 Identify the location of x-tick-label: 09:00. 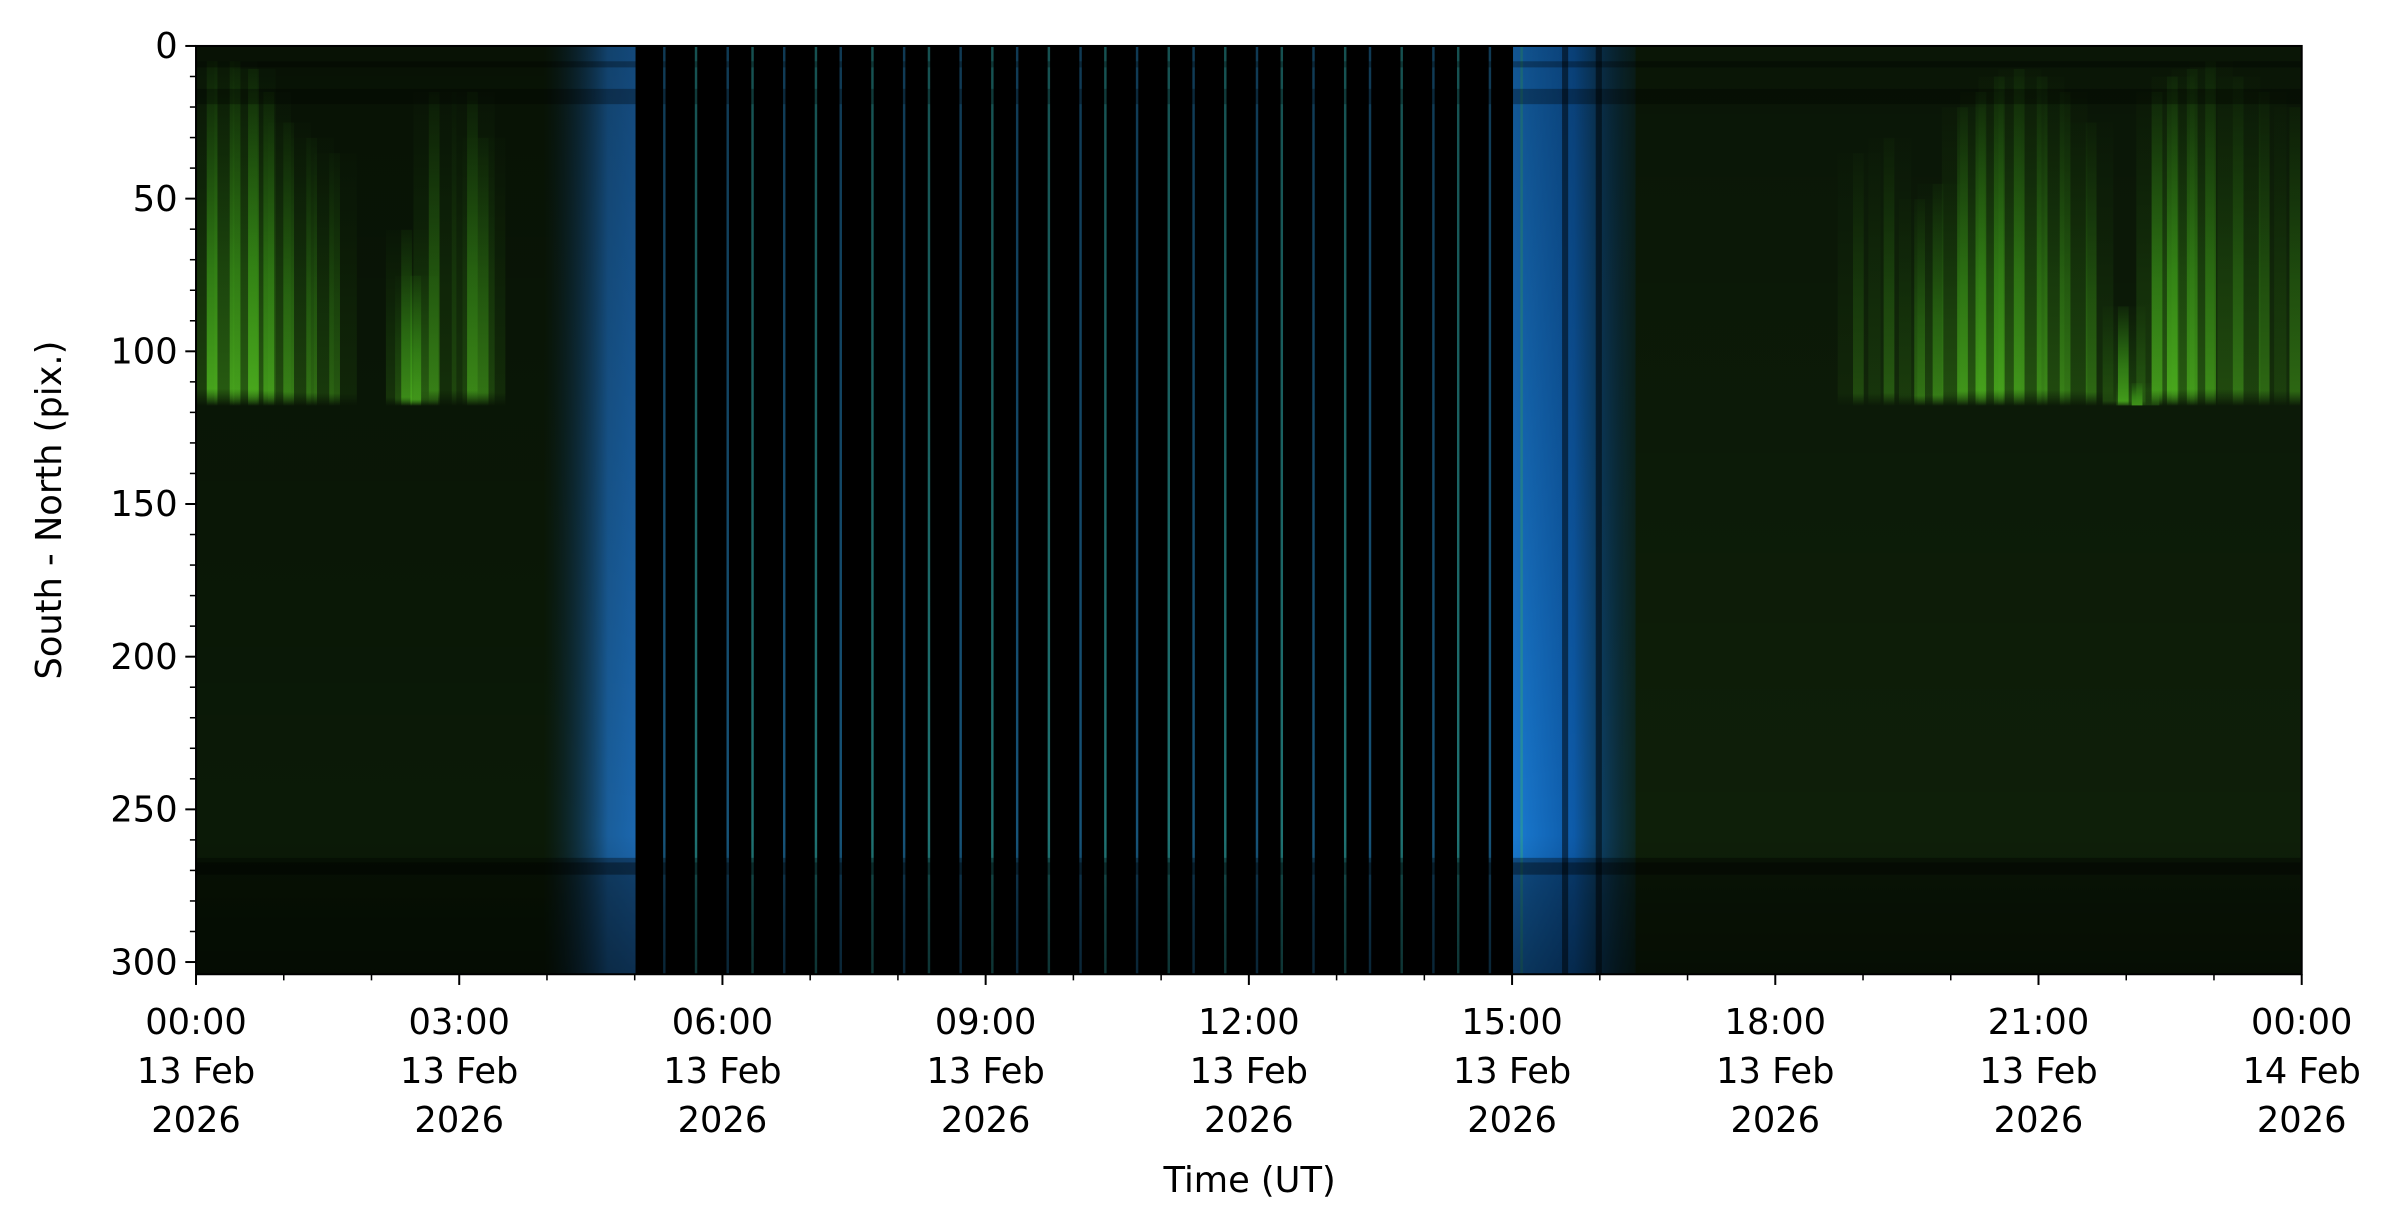
(985, 1022).